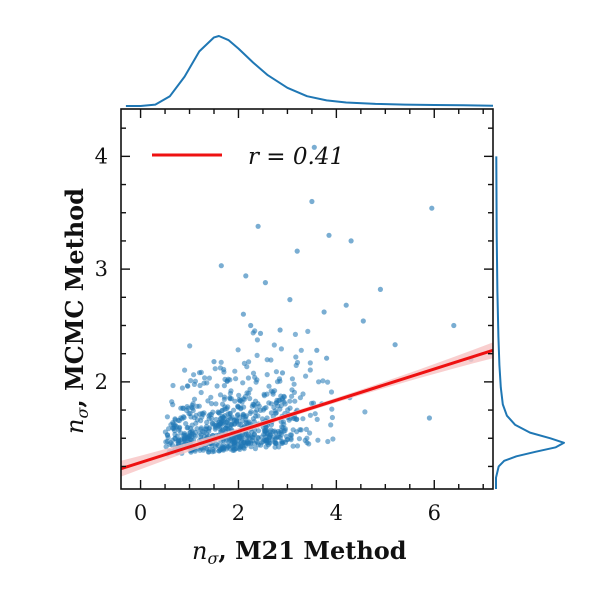  I want to click on y-axis-label: nσ, MCMC Method, so click(76, 311).